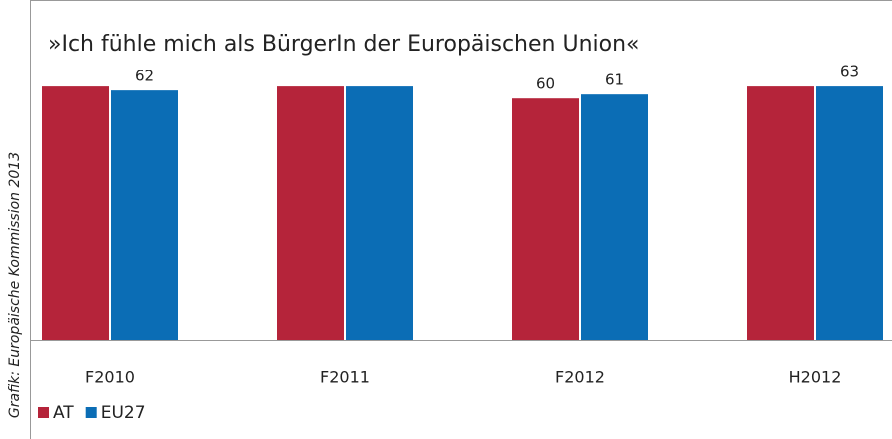  What do you see at coordinates (63, 413) in the screenshot?
I see `legend-label: AT` at bounding box center [63, 413].